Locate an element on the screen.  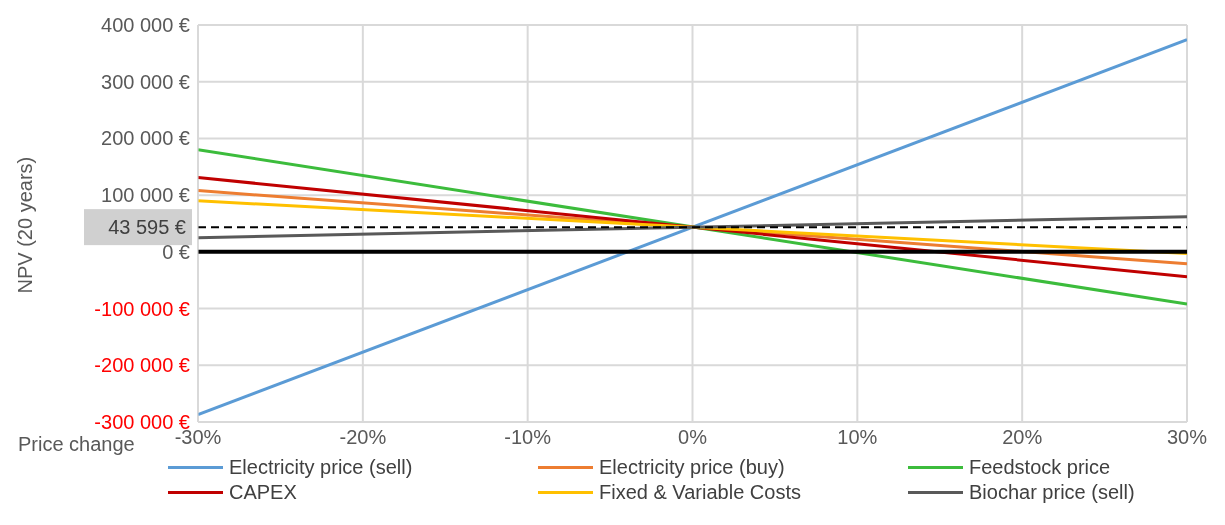
legend-label: Feedstock price is located at coordinates (1040, 467).